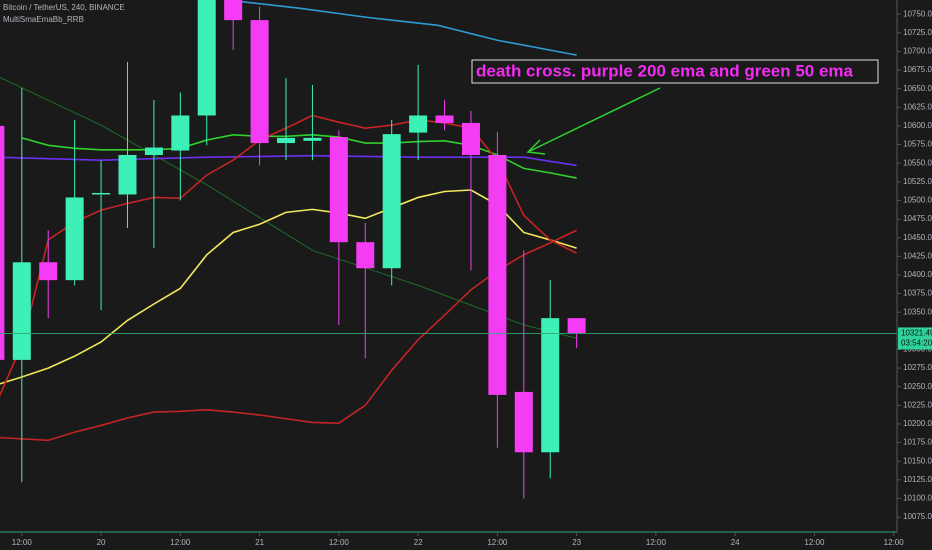 The height and width of the screenshot is (550, 932). What do you see at coordinates (917, 32) in the screenshot?
I see `y-tick-label: 10725.00` at bounding box center [917, 32].